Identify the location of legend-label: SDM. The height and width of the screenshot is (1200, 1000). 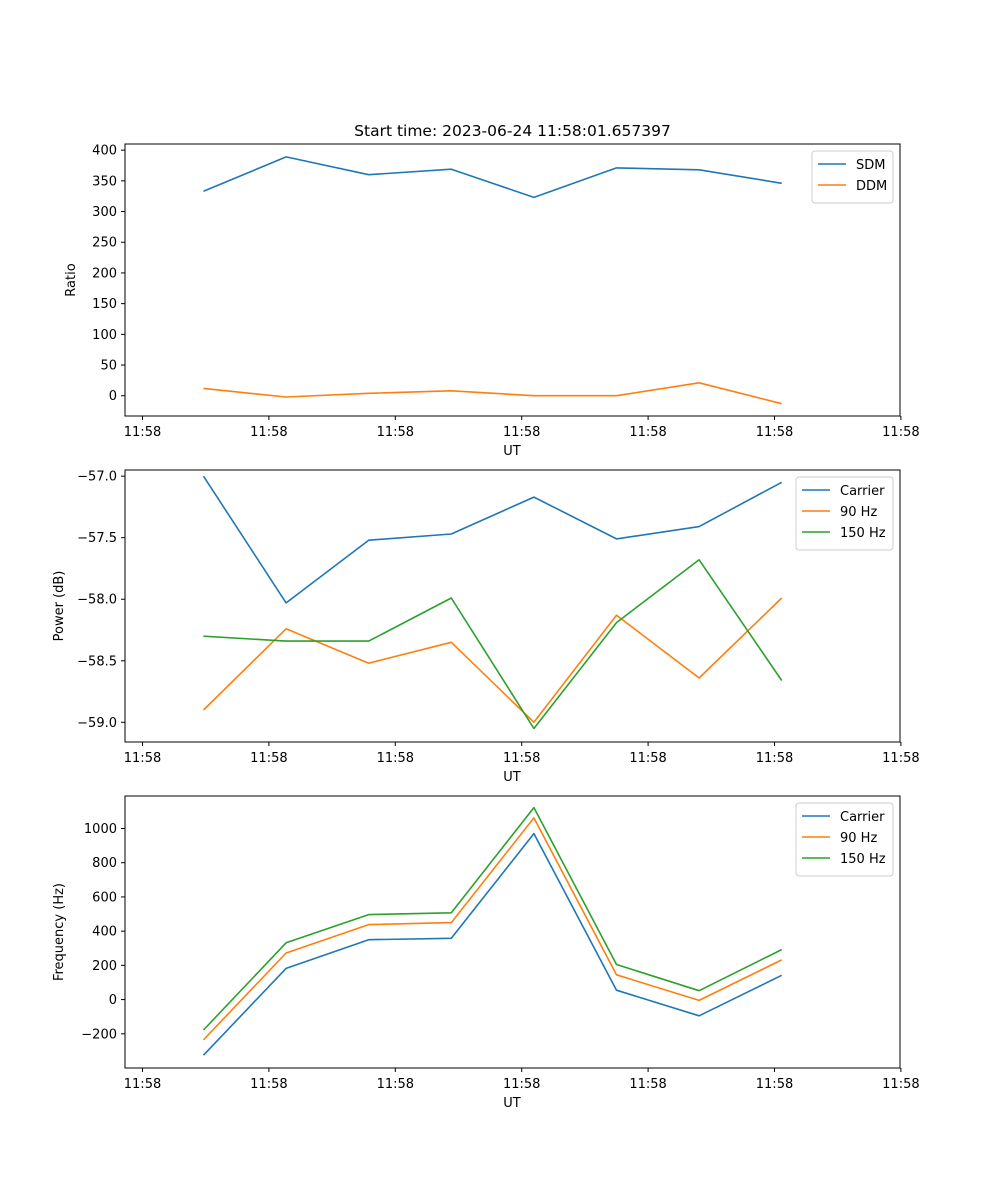
(870, 165).